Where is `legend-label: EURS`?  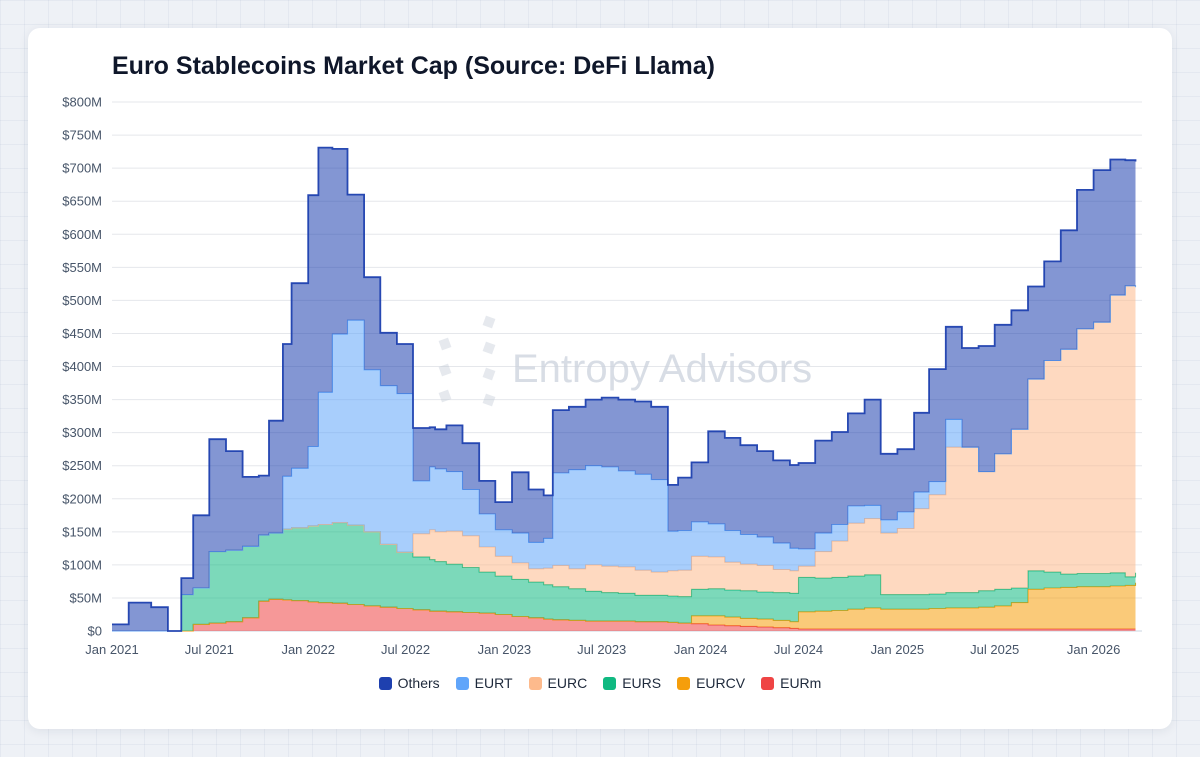
legend-label: EURS is located at coordinates (642, 683).